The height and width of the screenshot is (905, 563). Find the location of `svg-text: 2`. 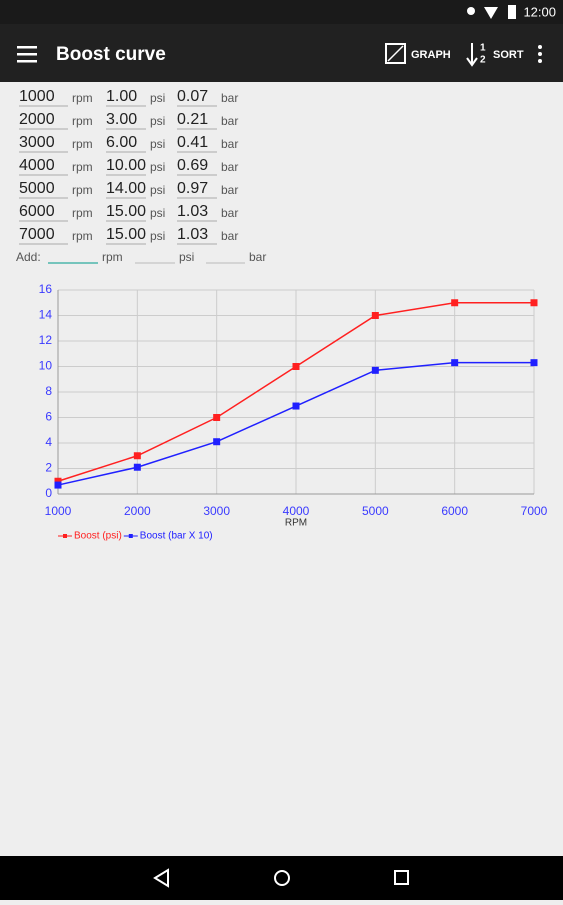

svg-text: 2 is located at coordinates (483, 60).